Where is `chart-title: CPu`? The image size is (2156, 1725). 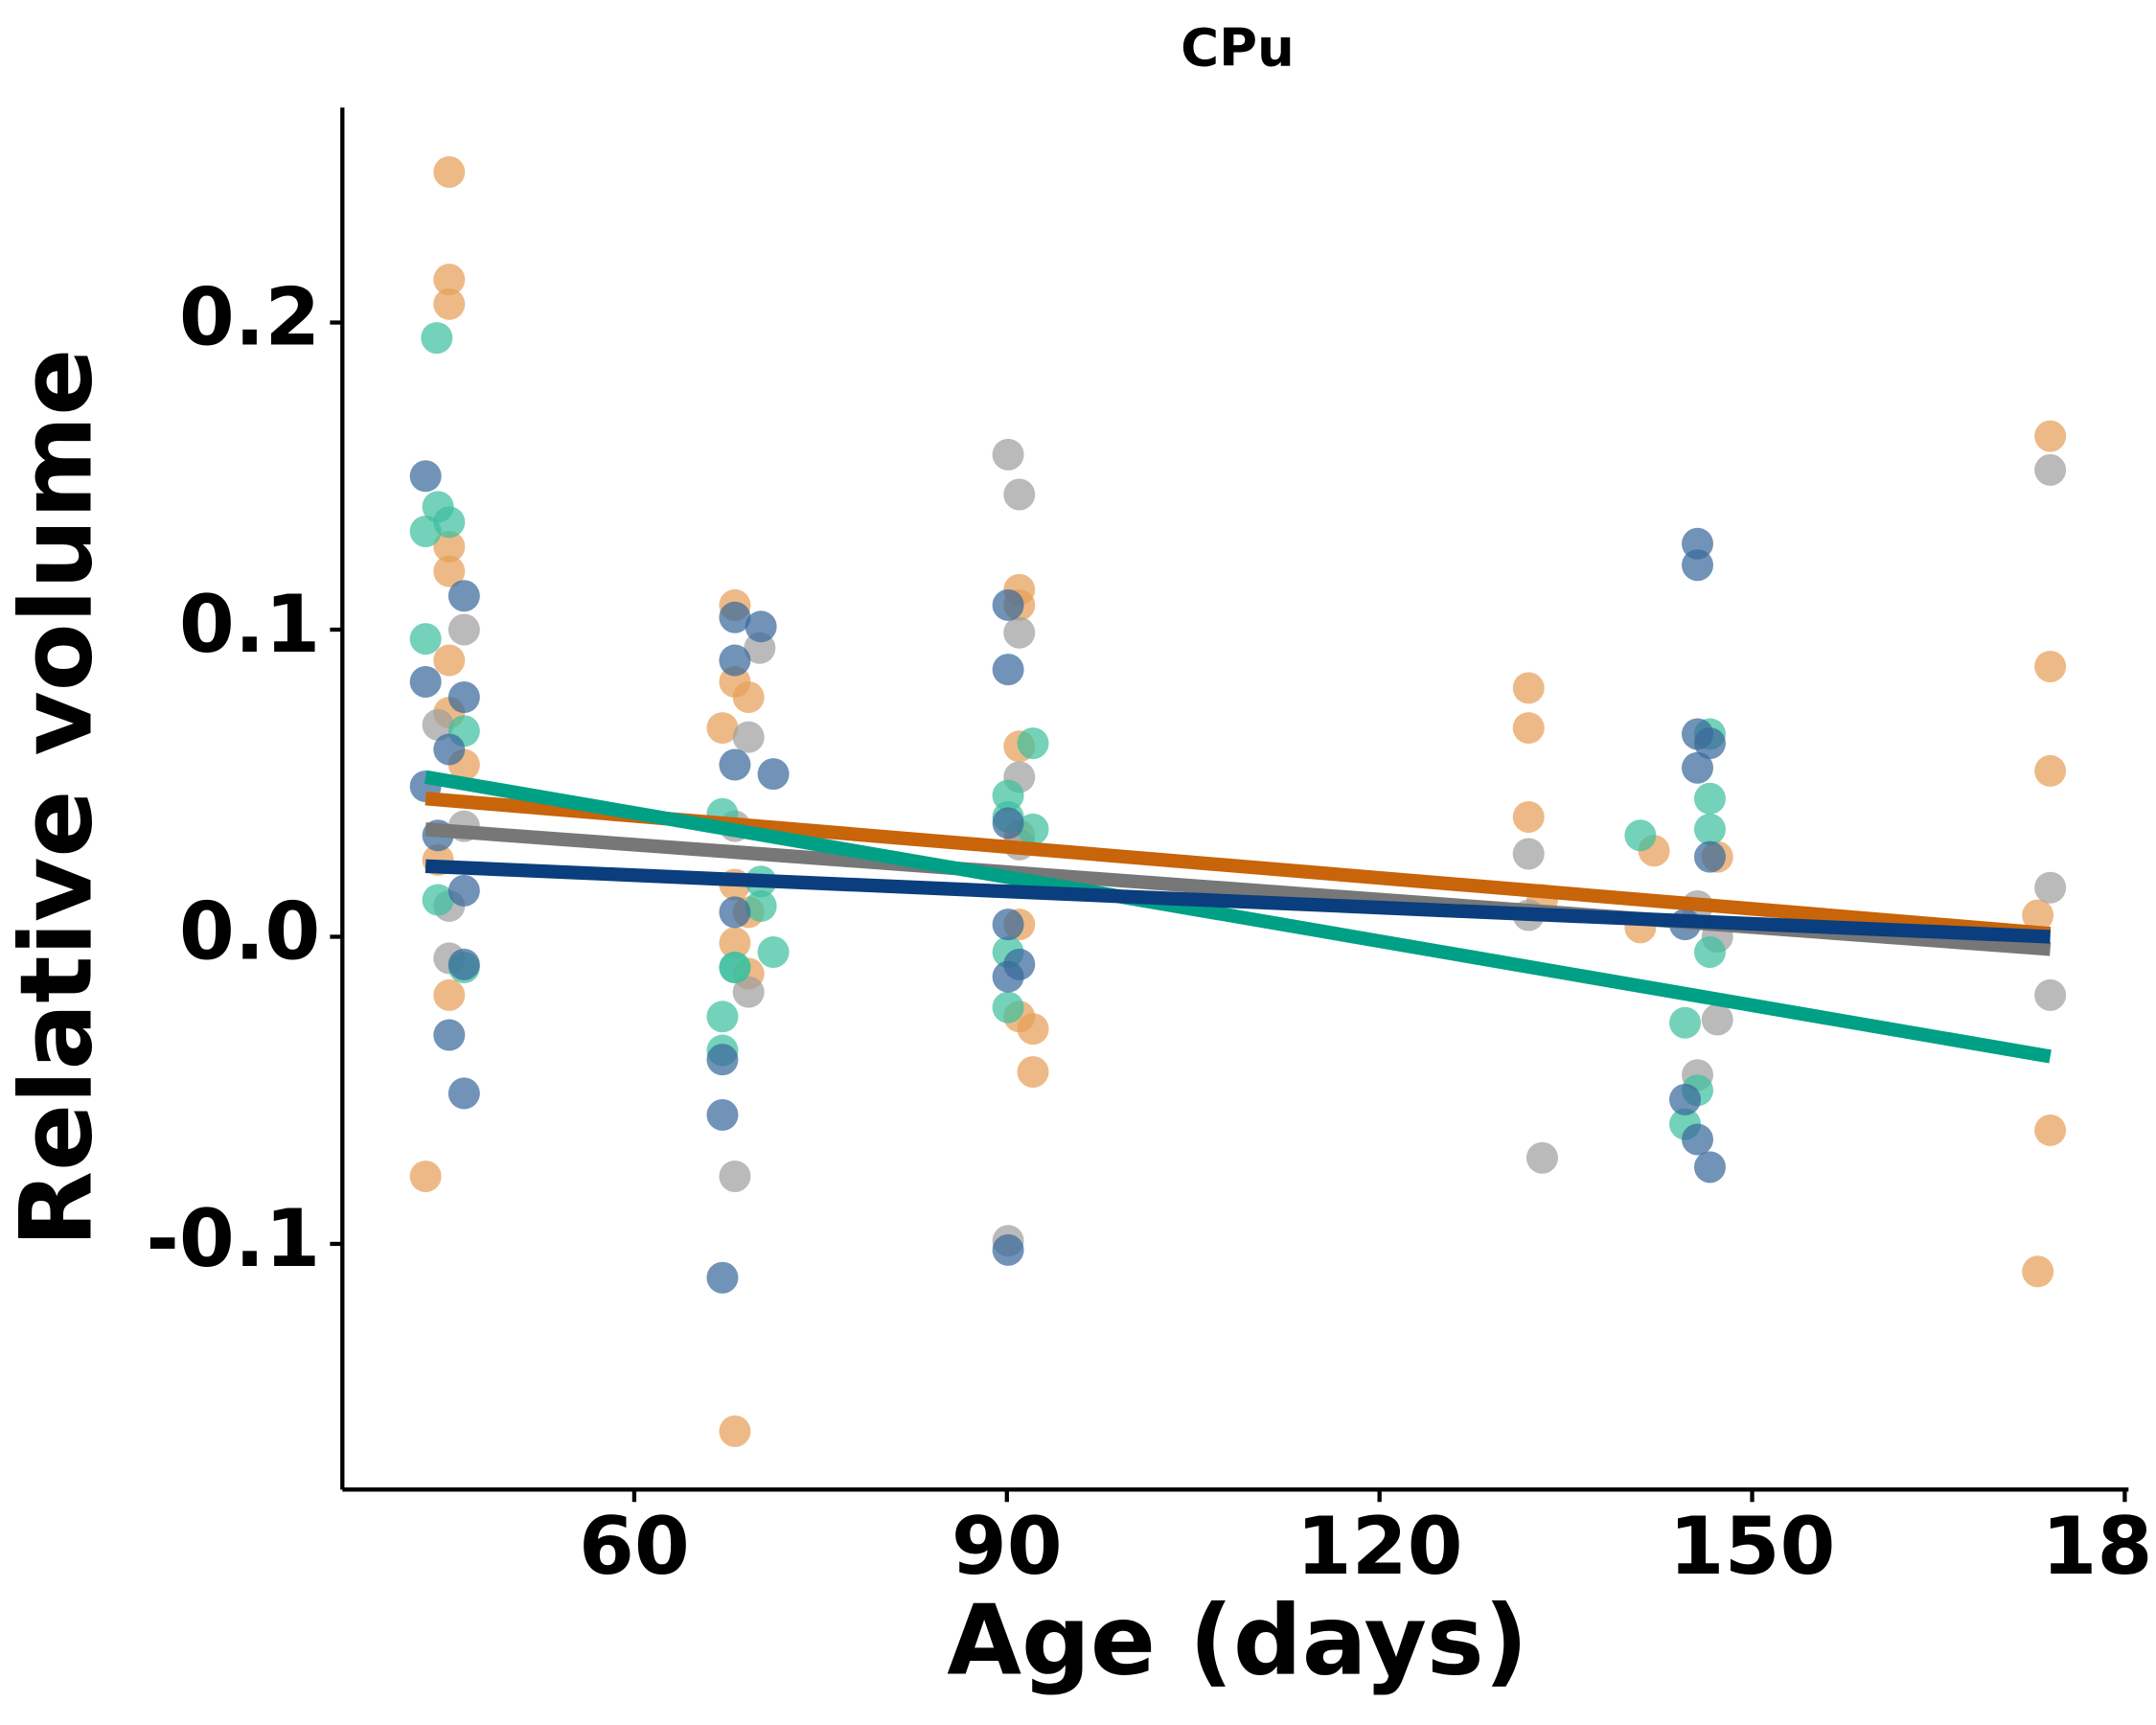 chart-title: CPu is located at coordinates (1238, 48).